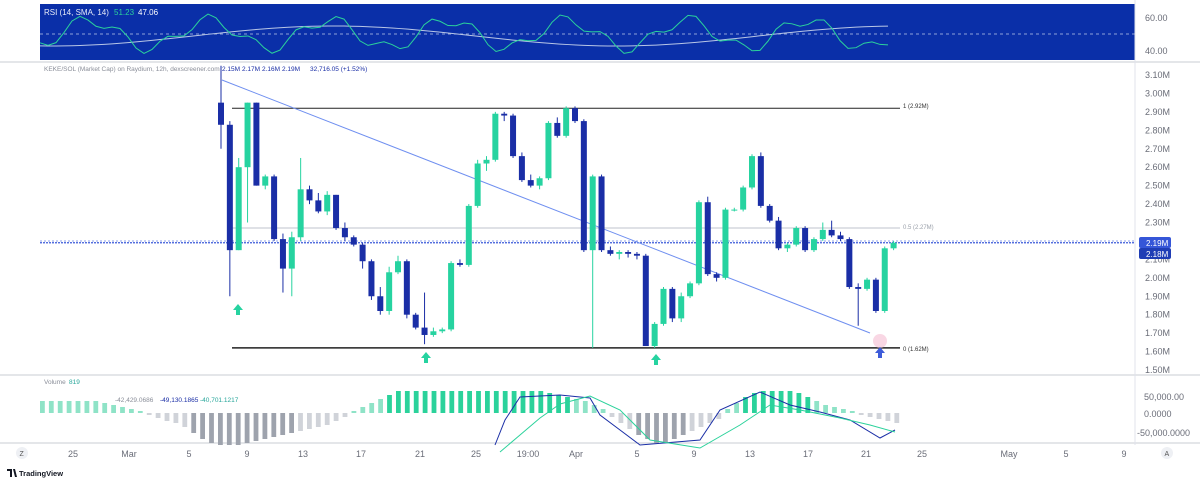 This screenshot has height=480, width=1200. I want to click on current-price-badge, so click(1155, 242).